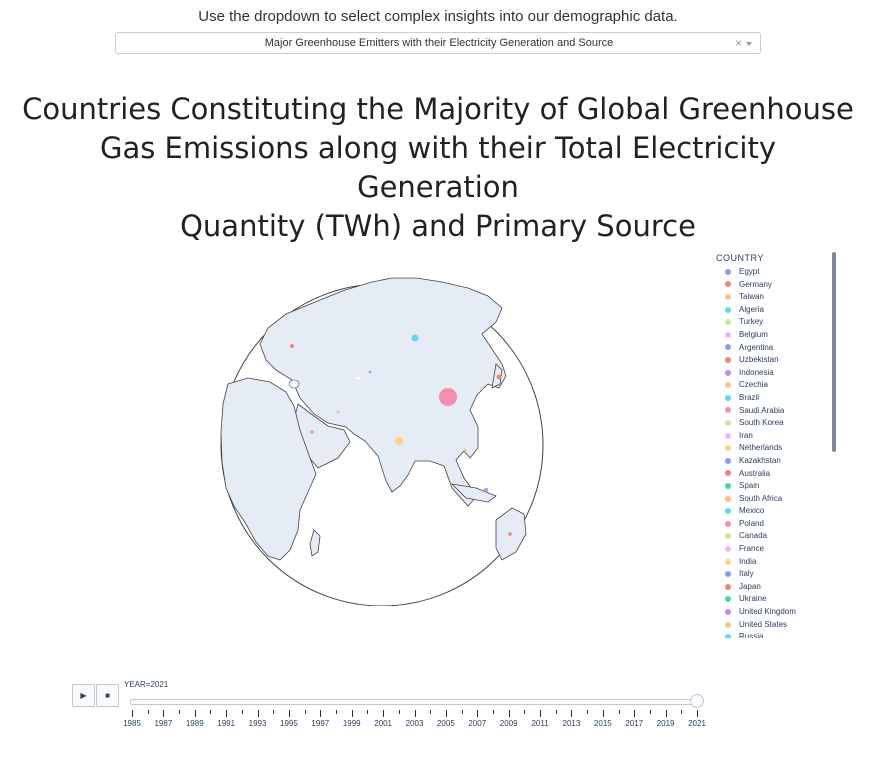 The width and height of the screenshot is (876, 765). I want to click on marker-china, so click(448, 397).